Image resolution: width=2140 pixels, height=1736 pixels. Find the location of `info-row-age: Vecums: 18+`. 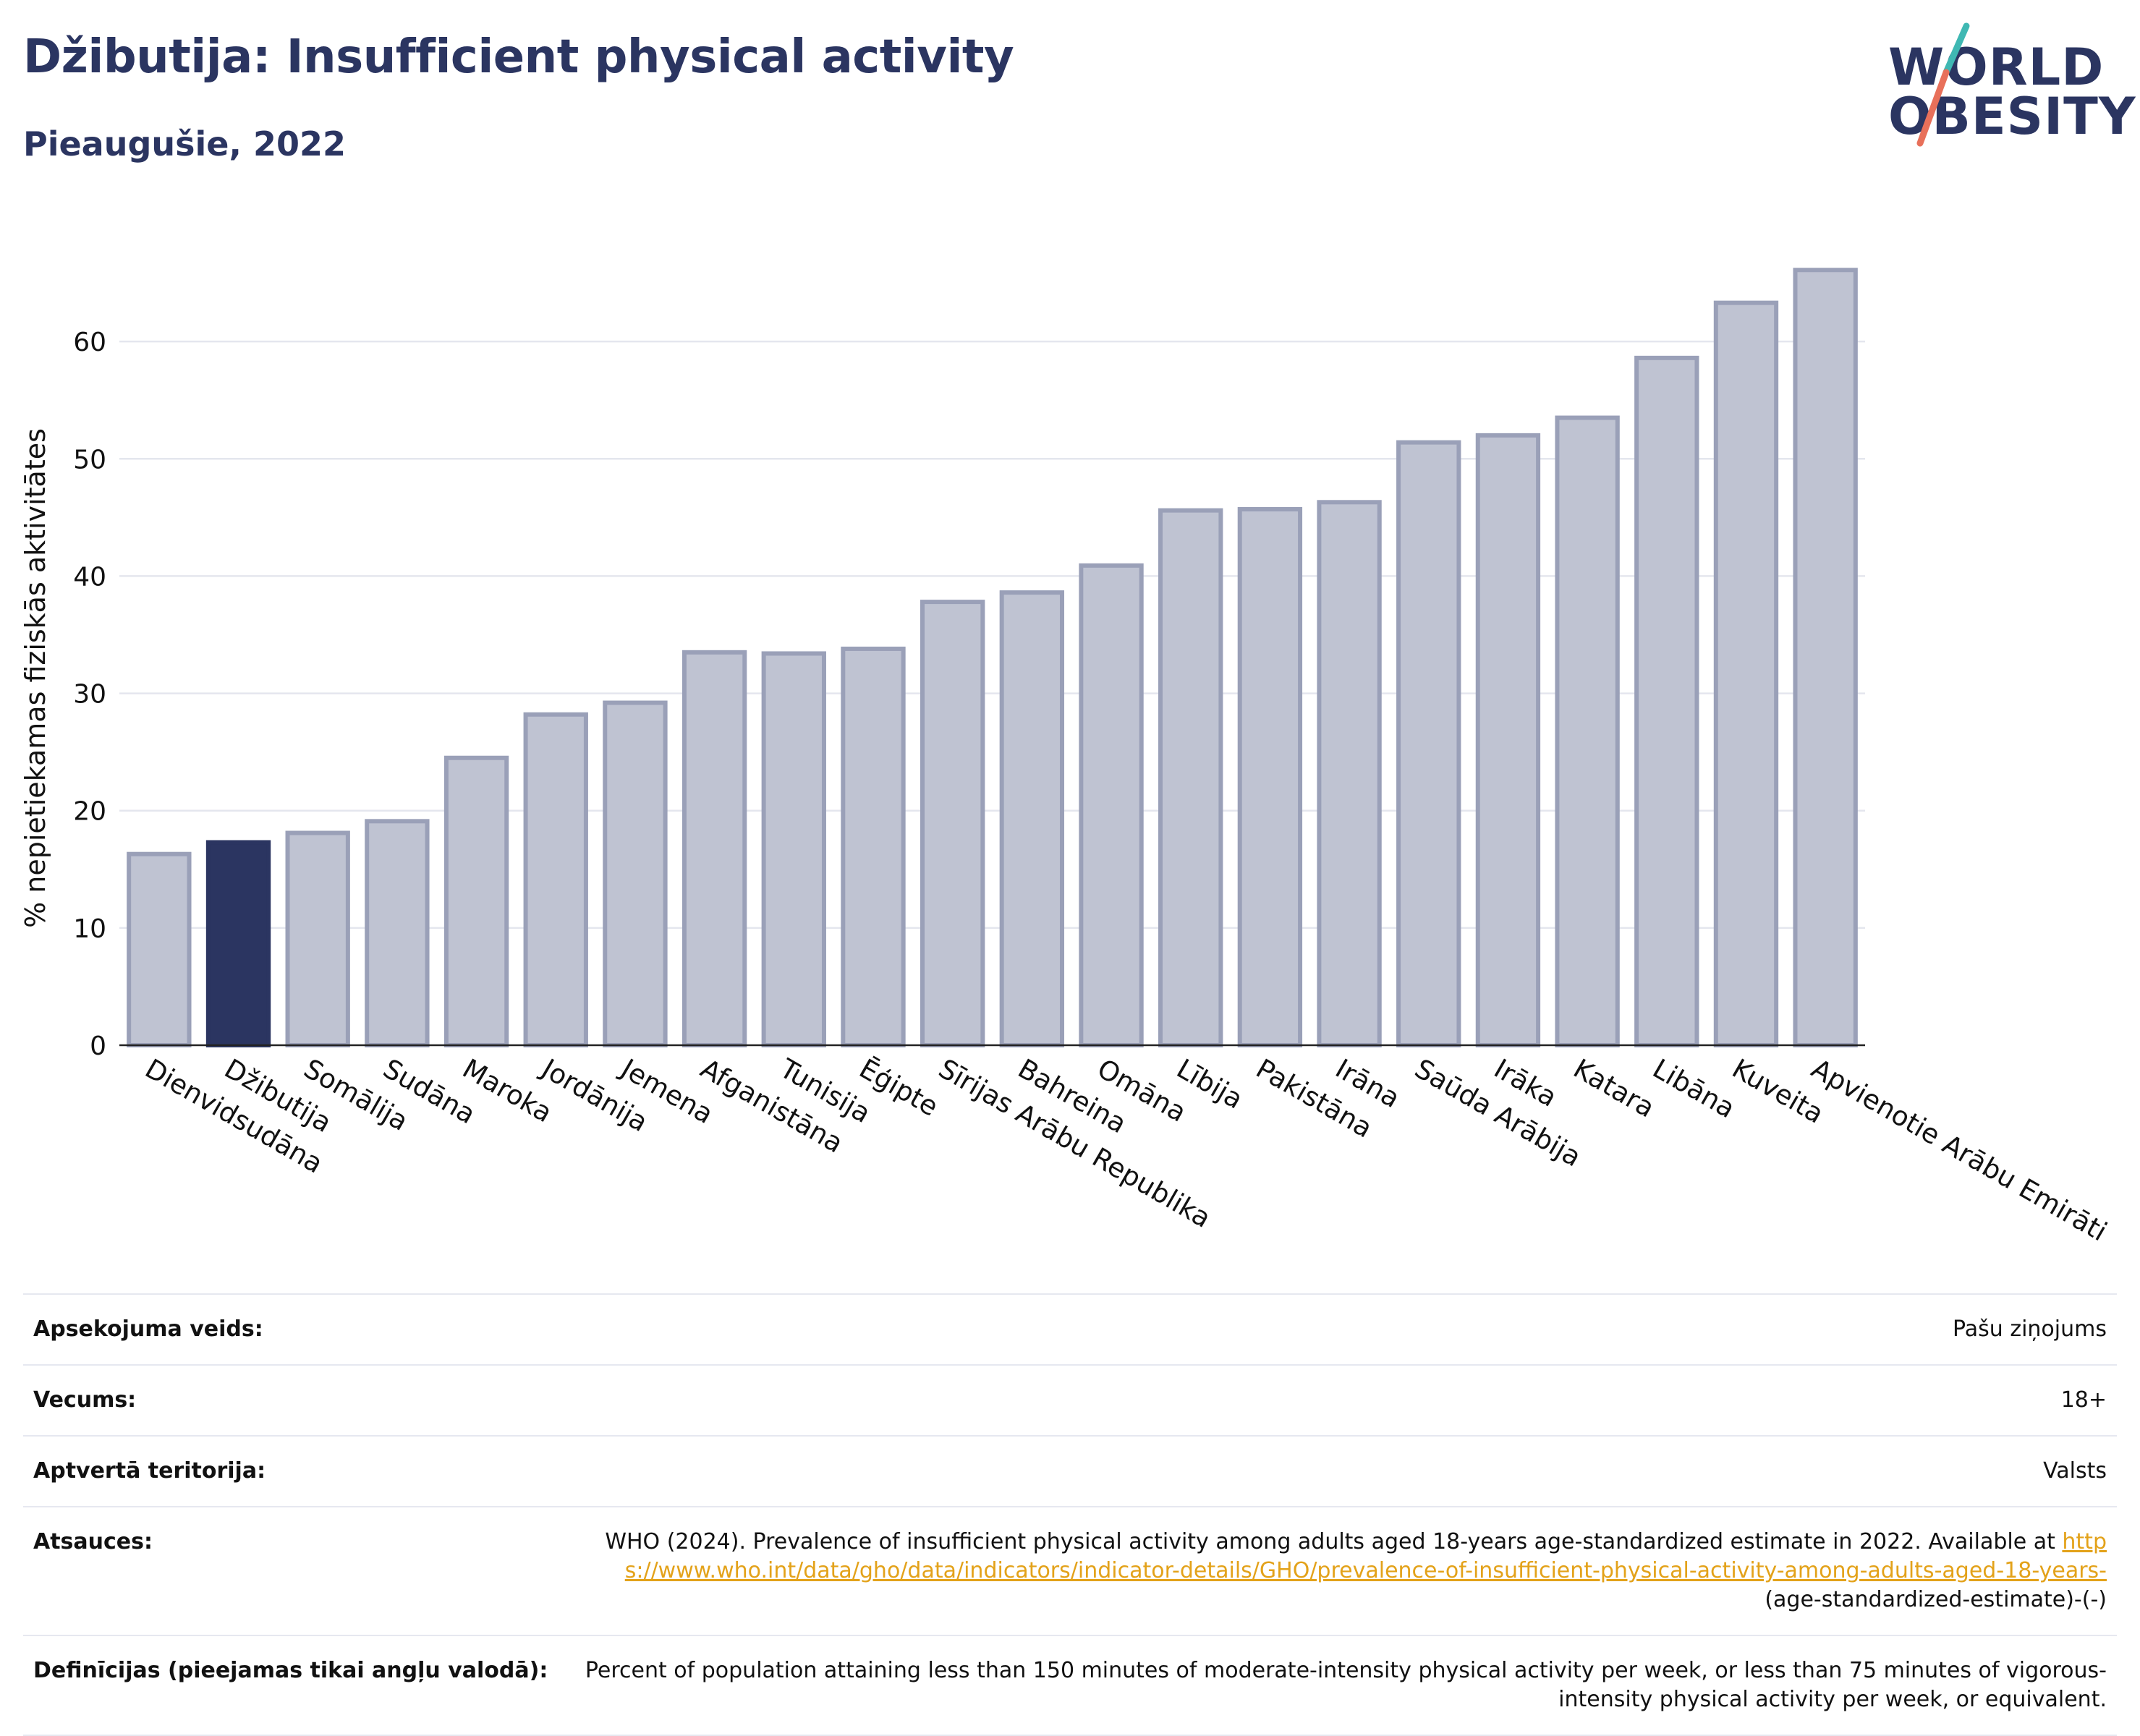

info-row-age: Vecums: 18+ is located at coordinates (1070, 1400).